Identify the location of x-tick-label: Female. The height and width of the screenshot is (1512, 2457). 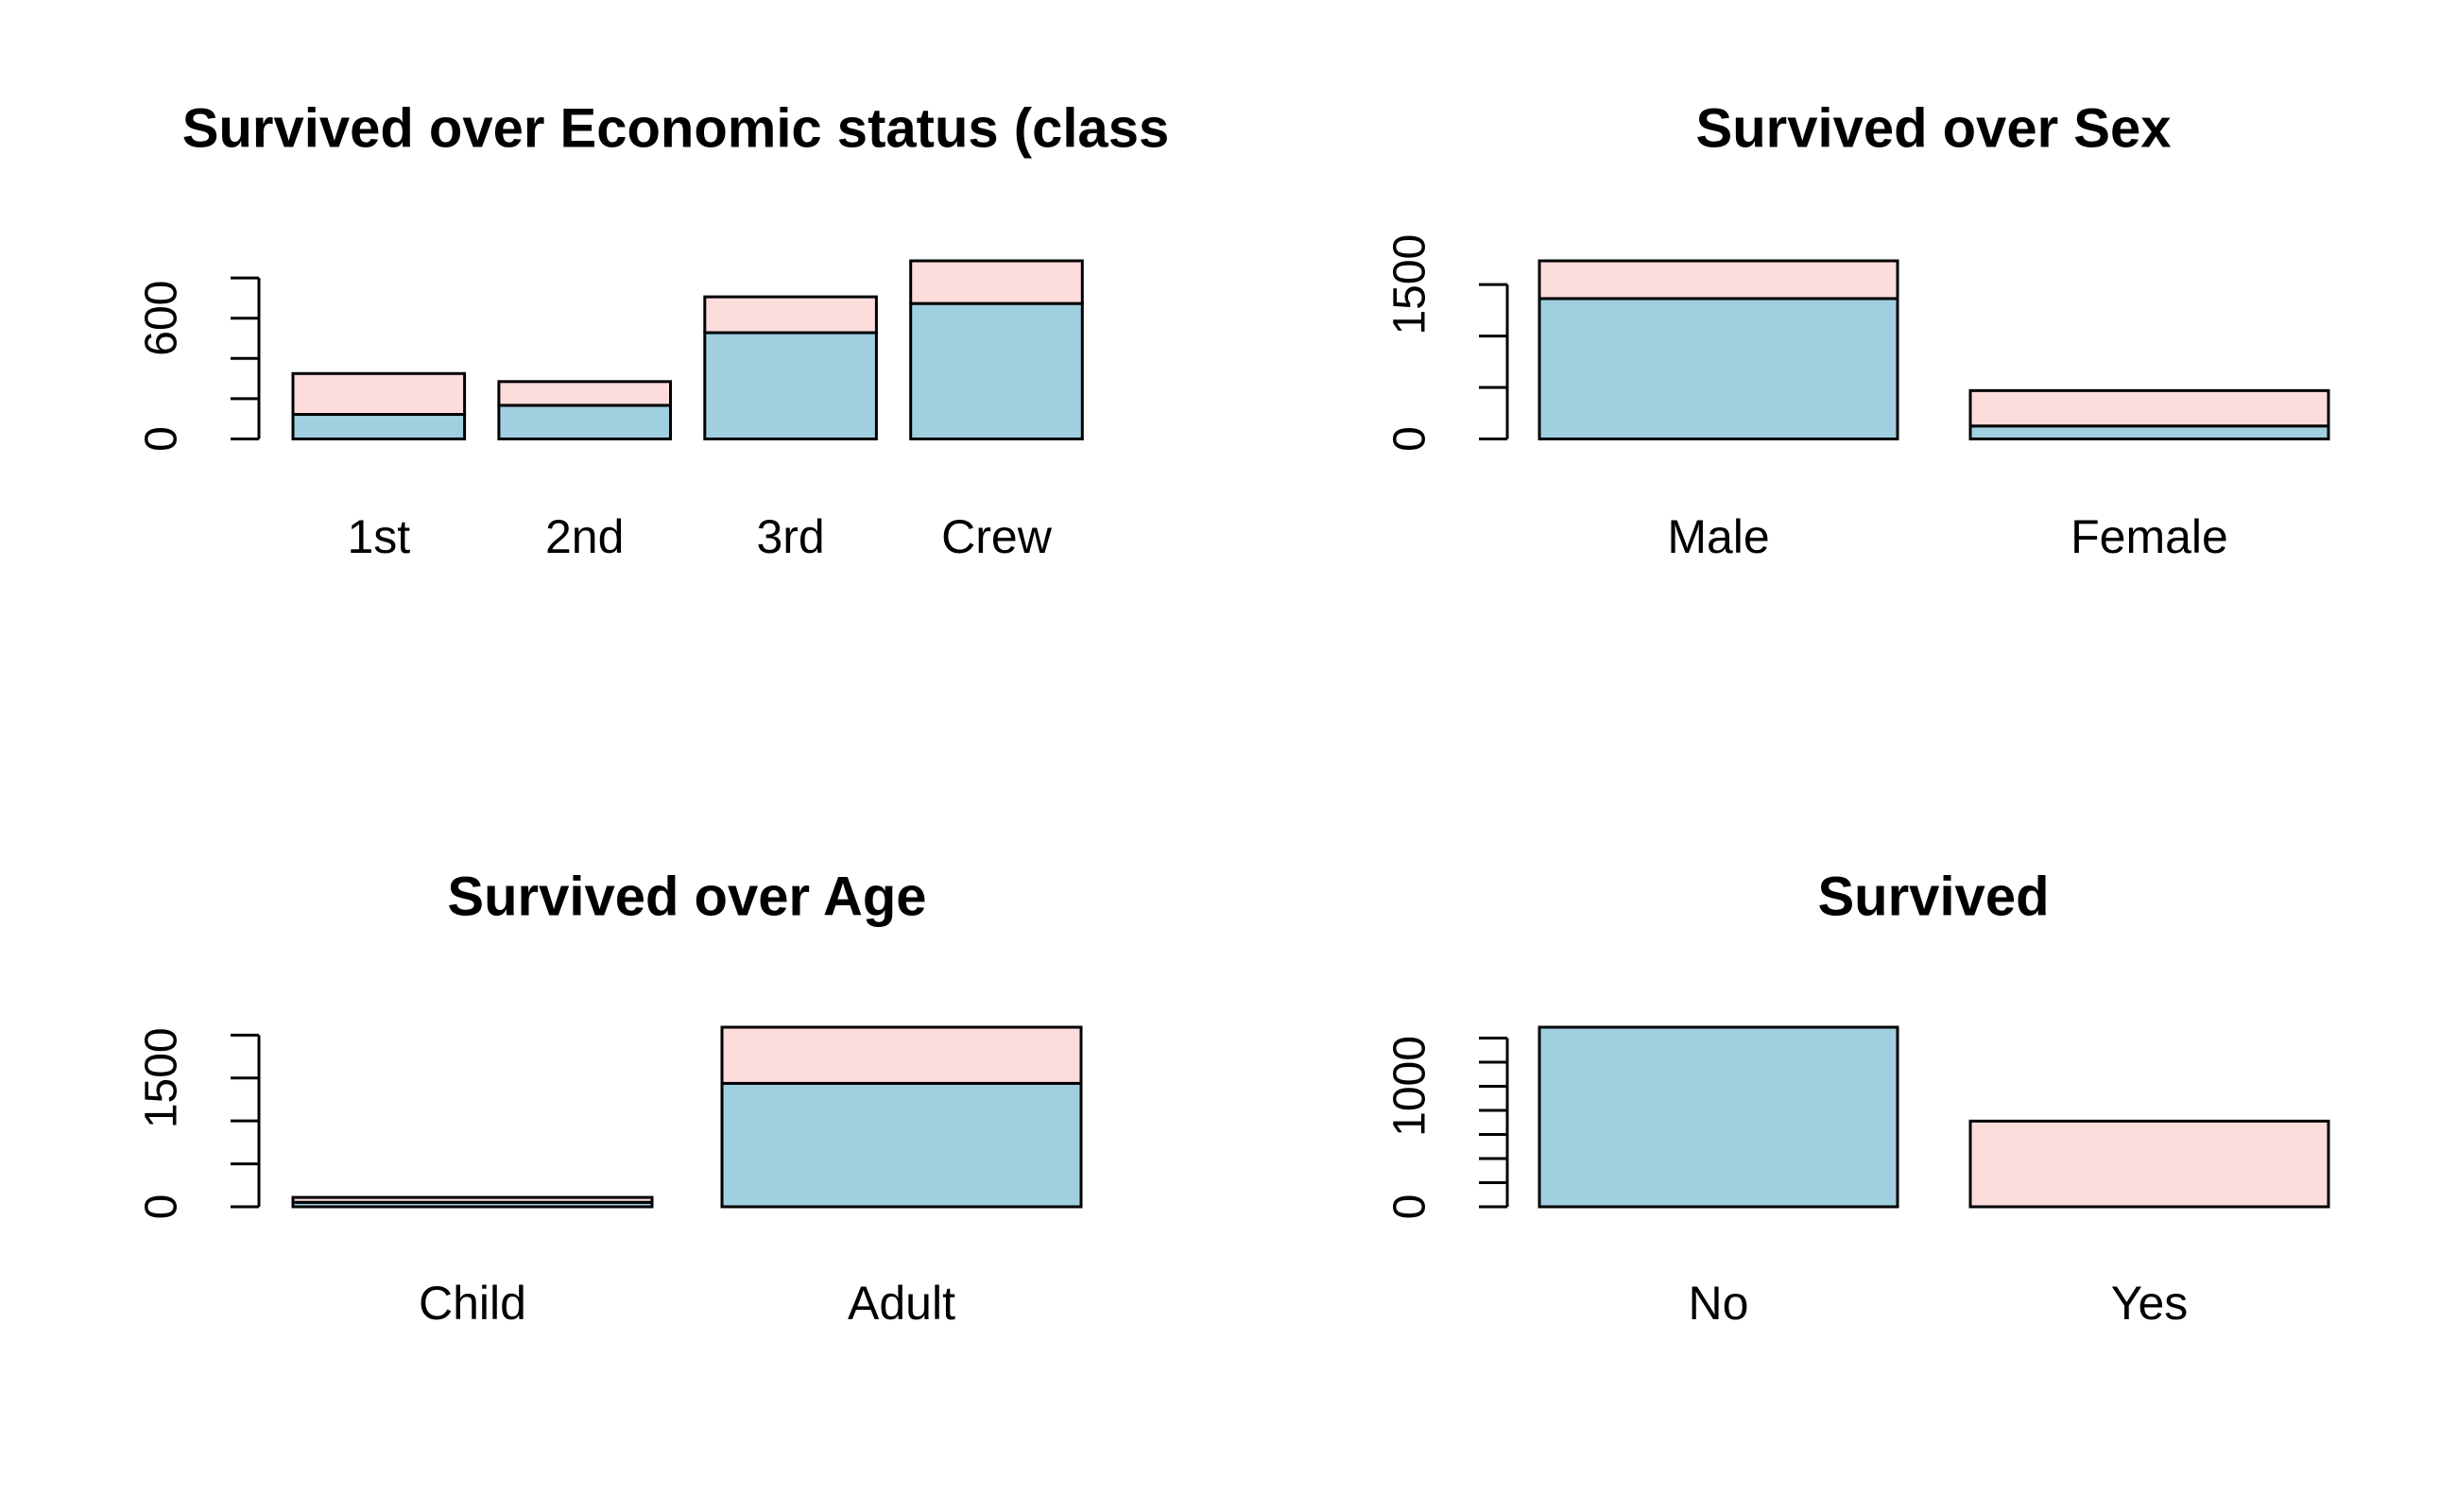
(2149, 536).